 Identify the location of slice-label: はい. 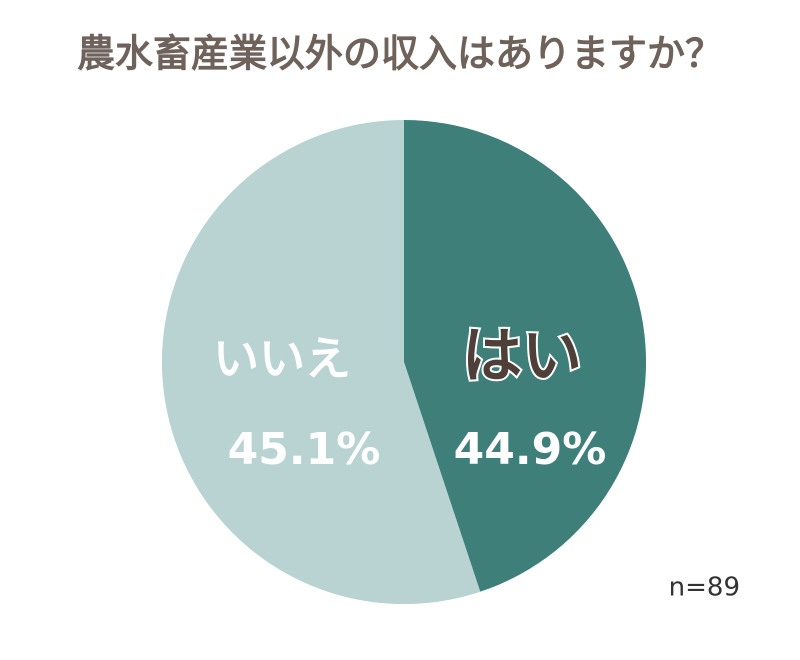
(522, 357).